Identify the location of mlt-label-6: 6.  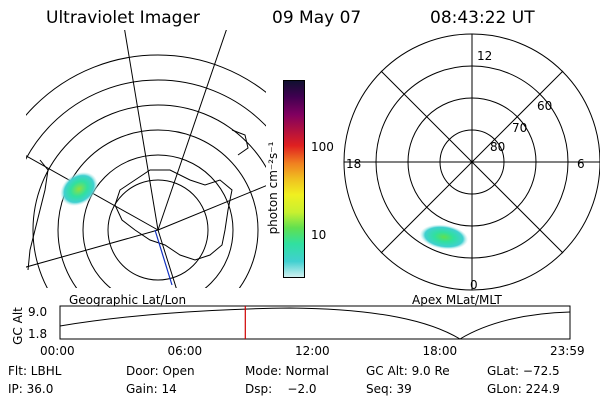
(581, 164).